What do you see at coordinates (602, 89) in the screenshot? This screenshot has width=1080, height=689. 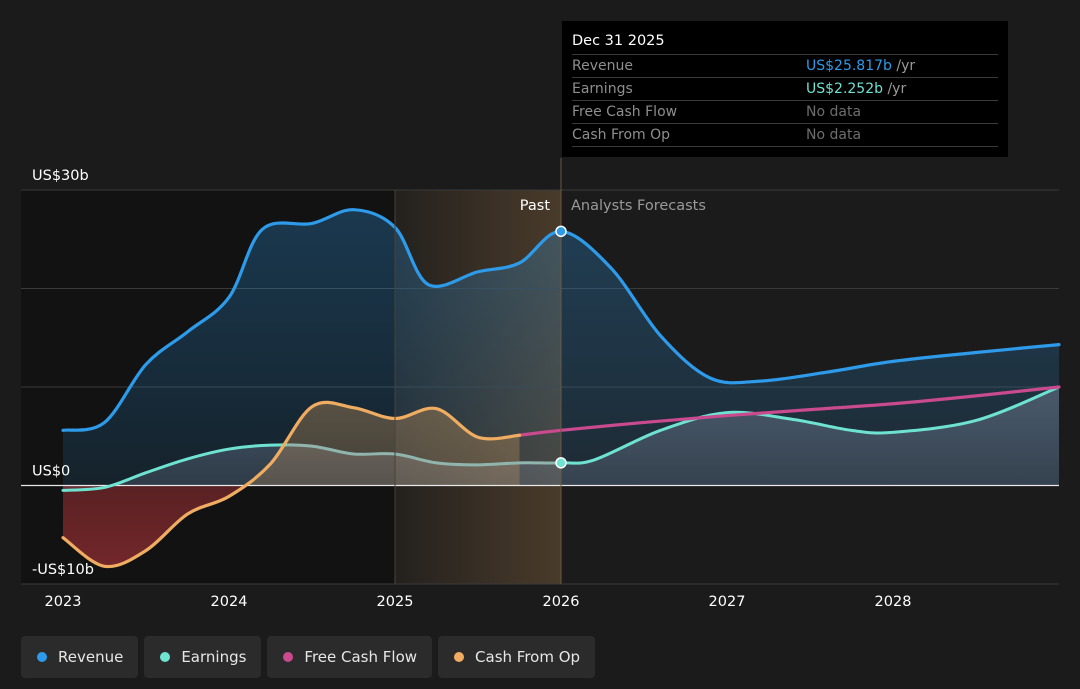 I see `tooltip-label: Earnings` at bounding box center [602, 89].